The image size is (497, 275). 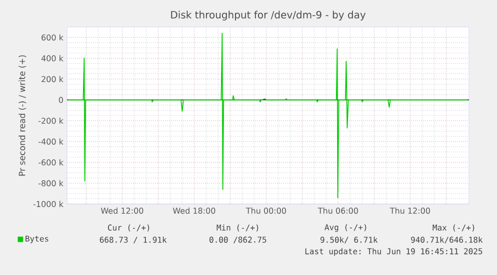 I want to click on text: Avg (-/+), so click(x=345, y=228).